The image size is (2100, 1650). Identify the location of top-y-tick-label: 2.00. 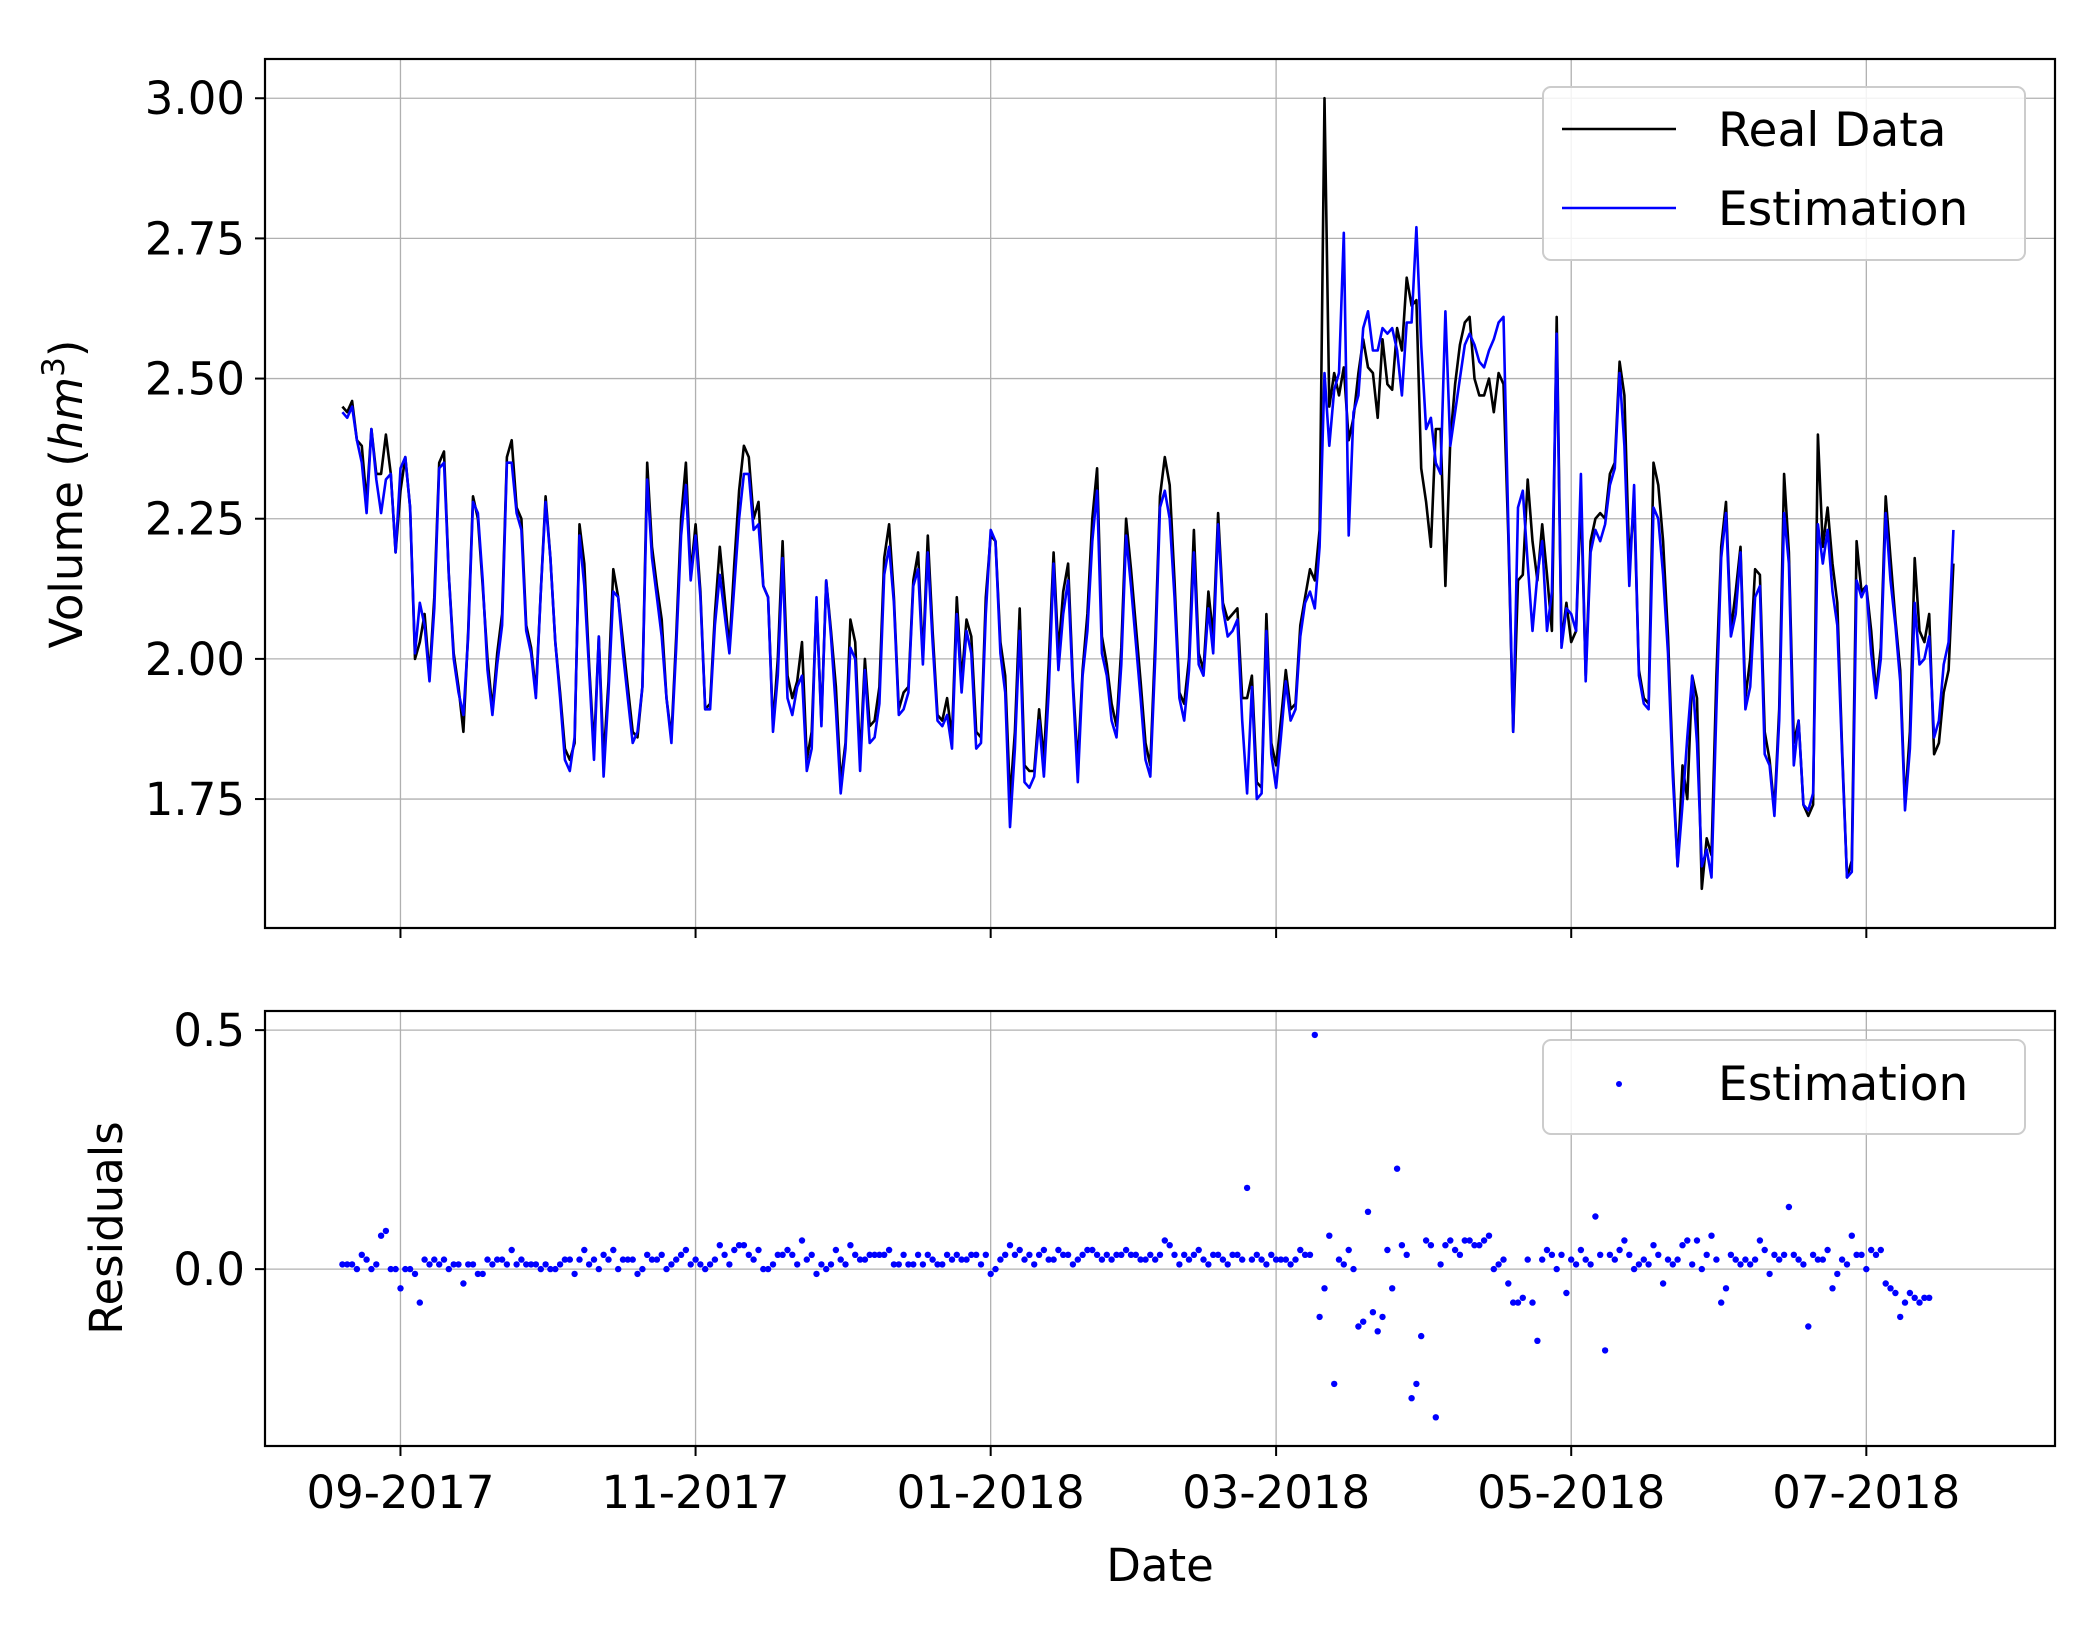
(195, 659).